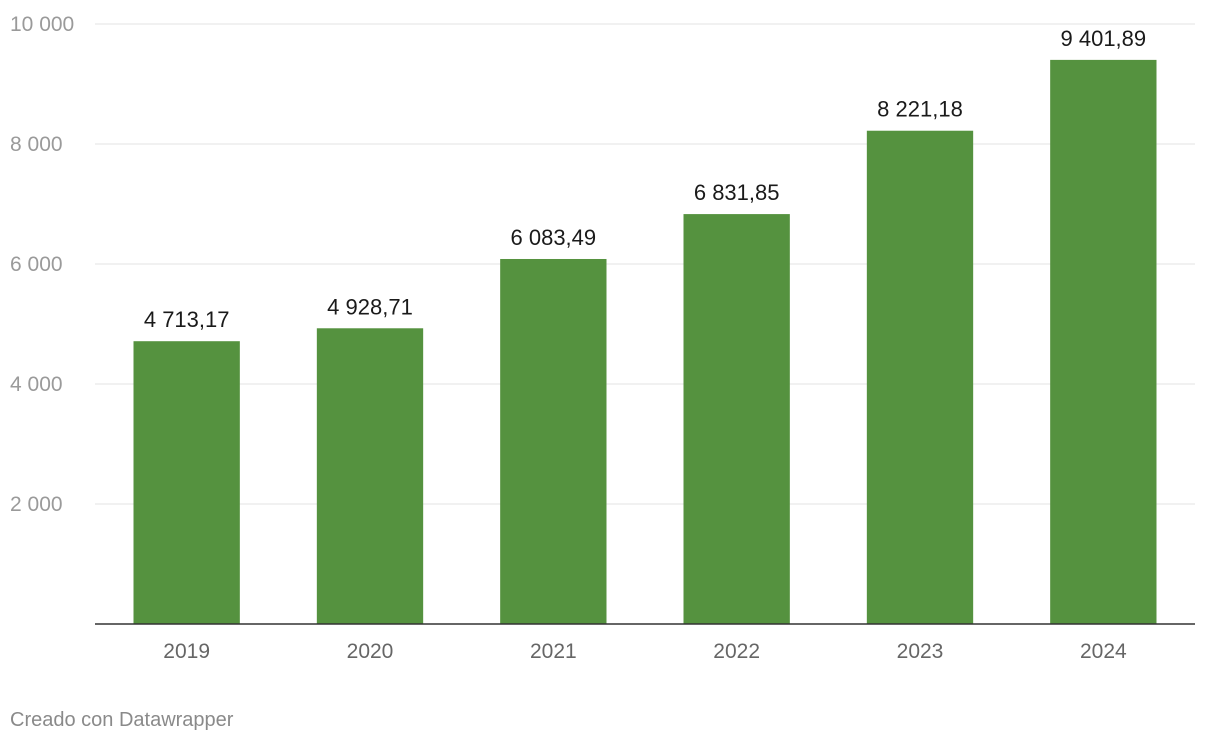  I want to click on x-tick-label: 2021, so click(553, 651).